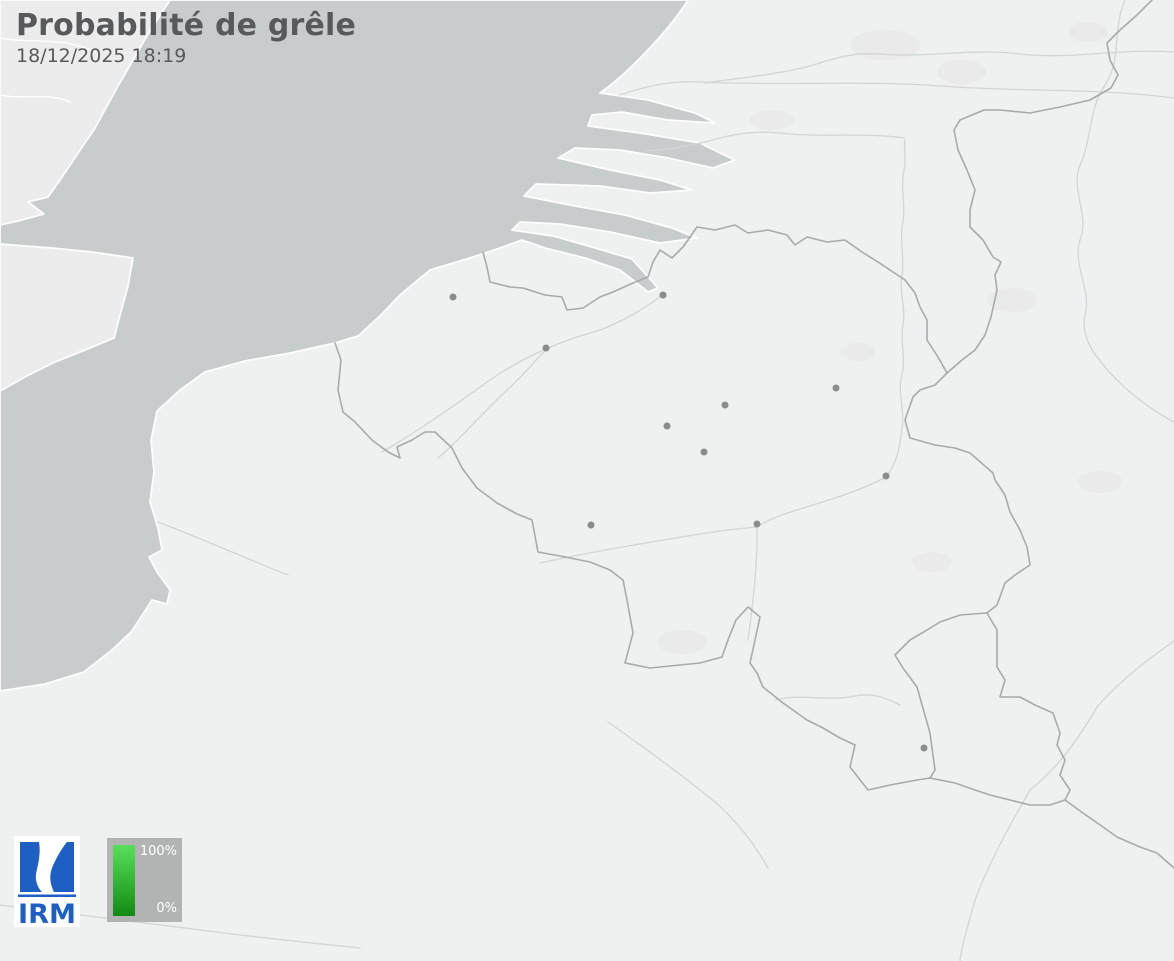 This screenshot has height=961, width=1174. What do you see at coordinates (941, 695) in the screenshot?
I see `border-belgium-luxembourg` at bounding box center [941, 695].